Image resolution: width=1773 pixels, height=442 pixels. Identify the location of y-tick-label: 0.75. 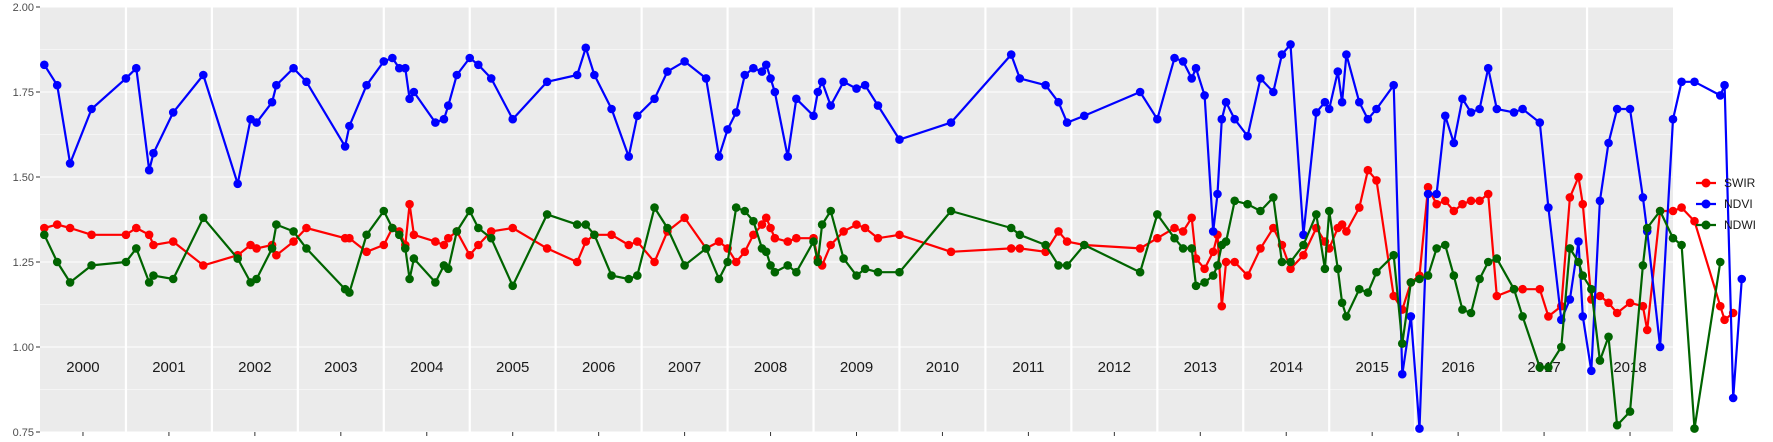
(23, 433).